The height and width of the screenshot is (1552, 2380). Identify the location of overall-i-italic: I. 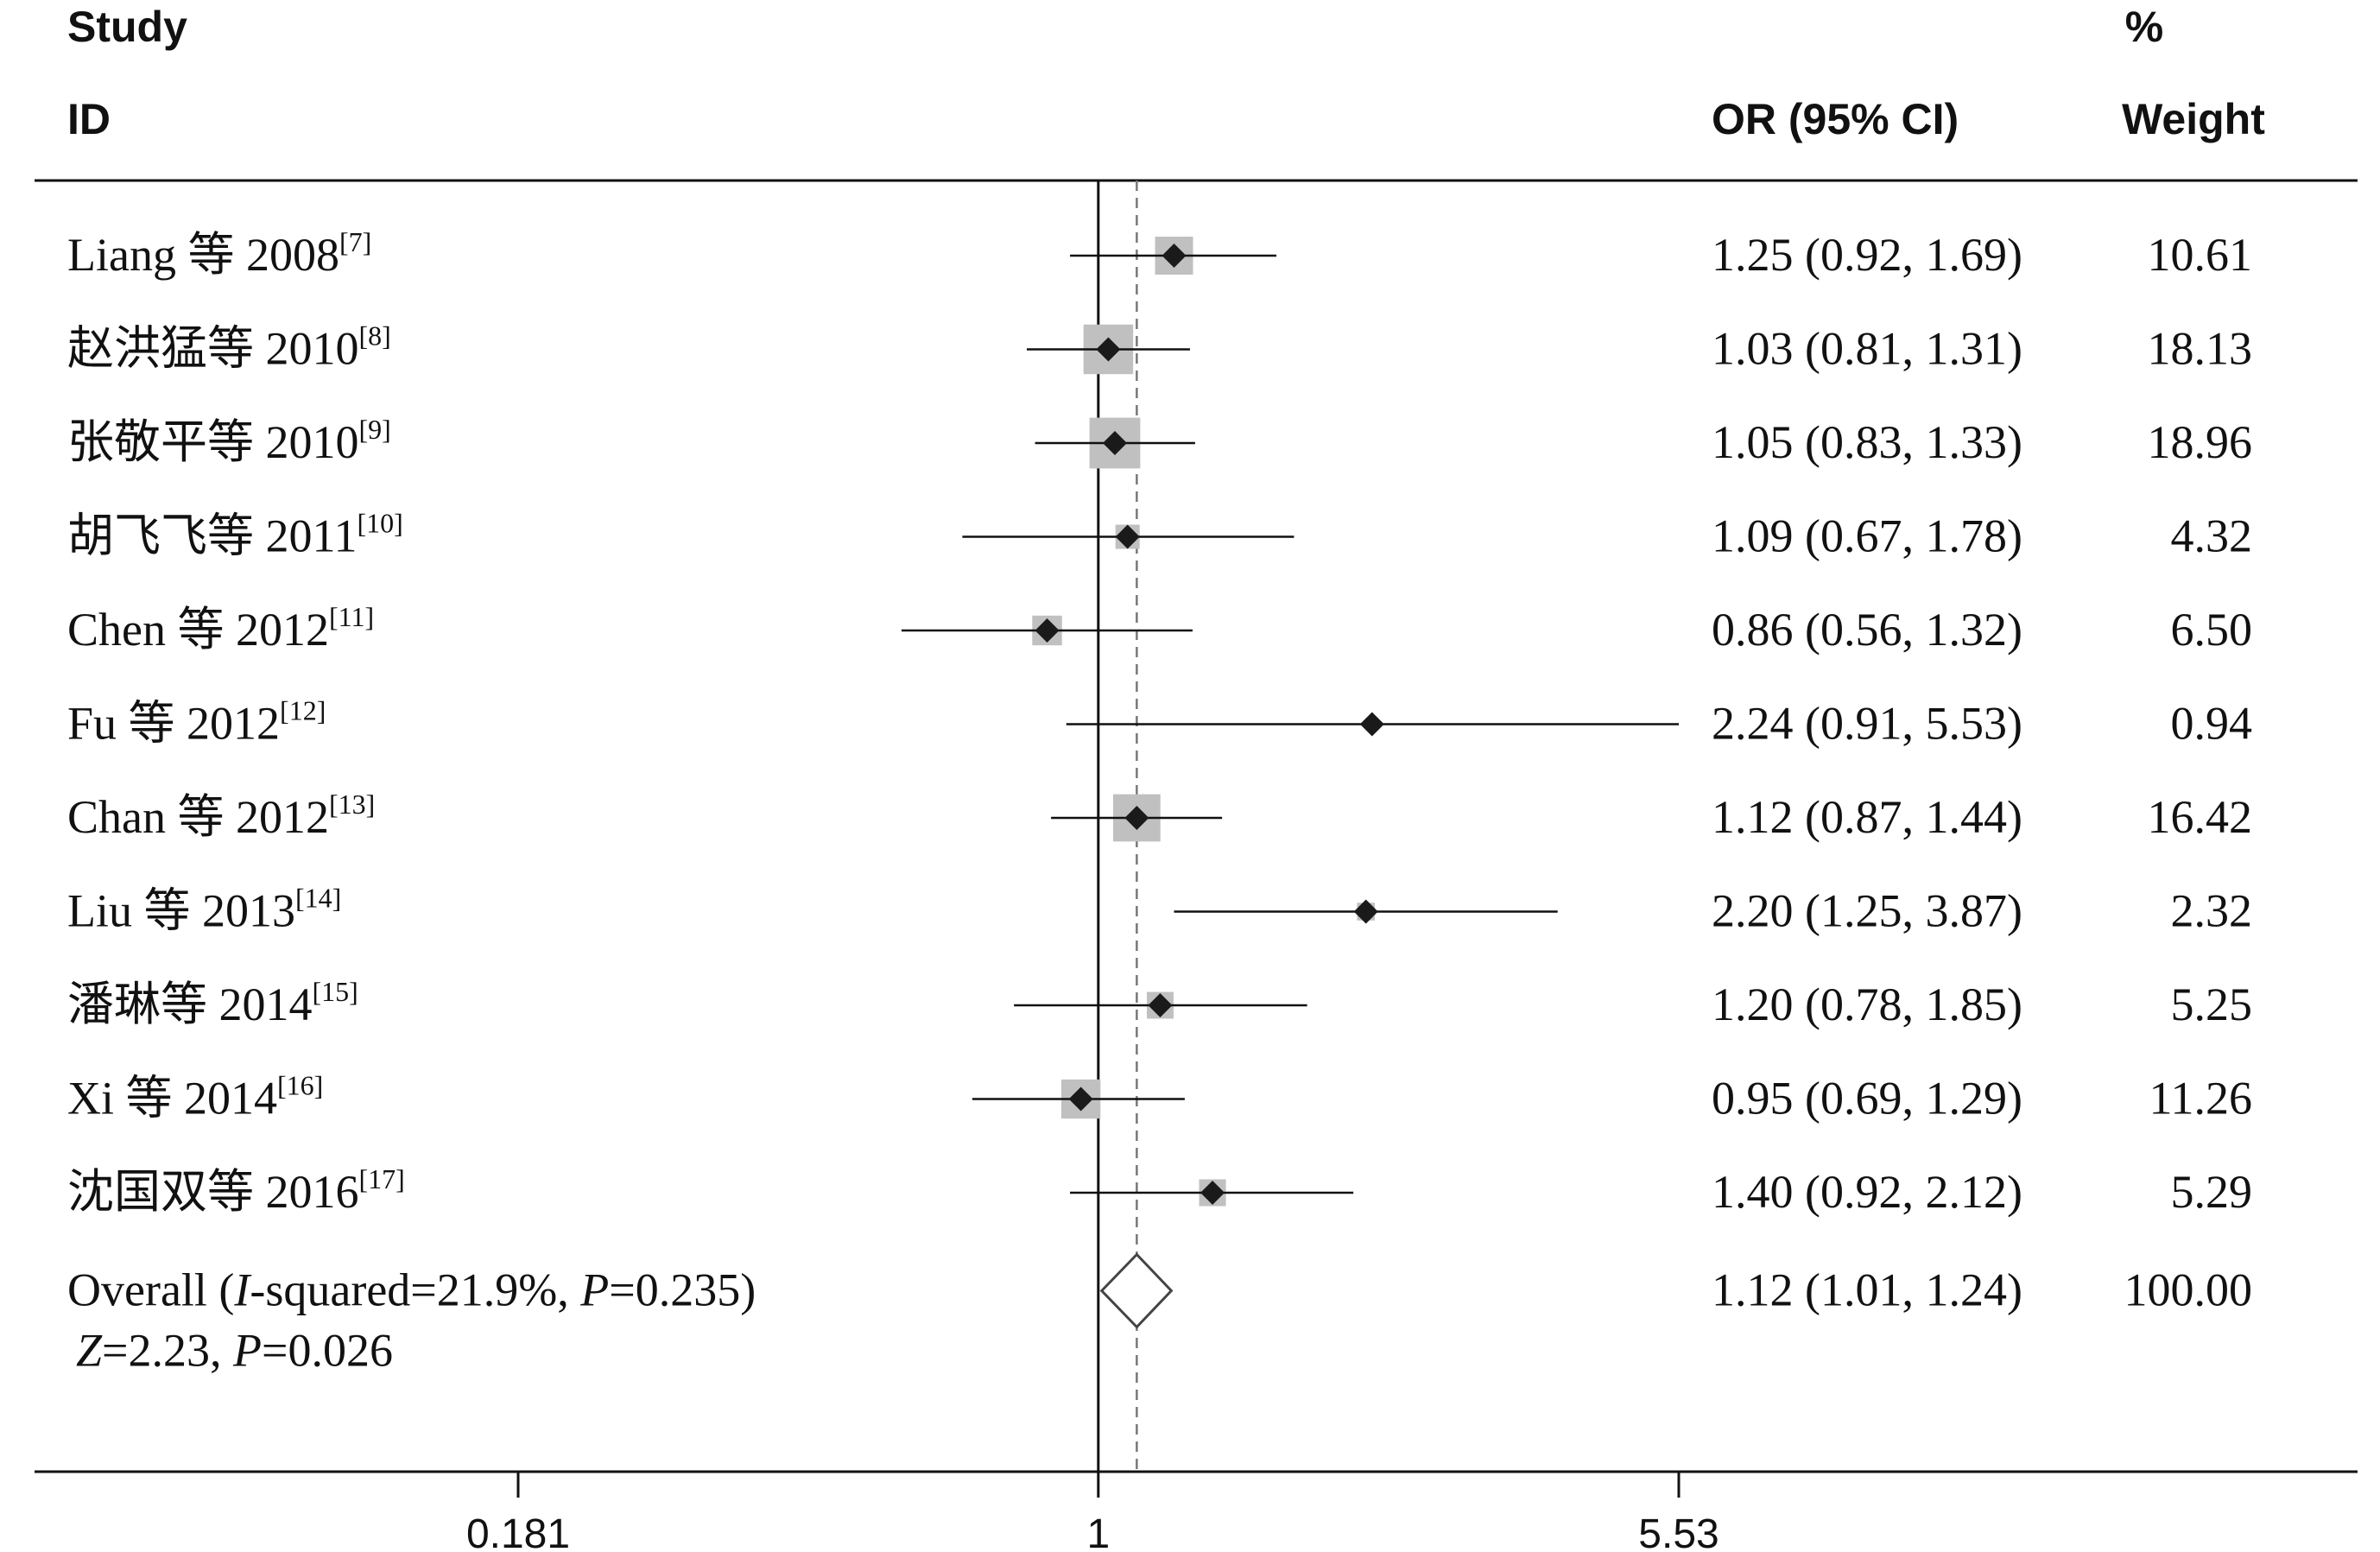
(243, 1290).